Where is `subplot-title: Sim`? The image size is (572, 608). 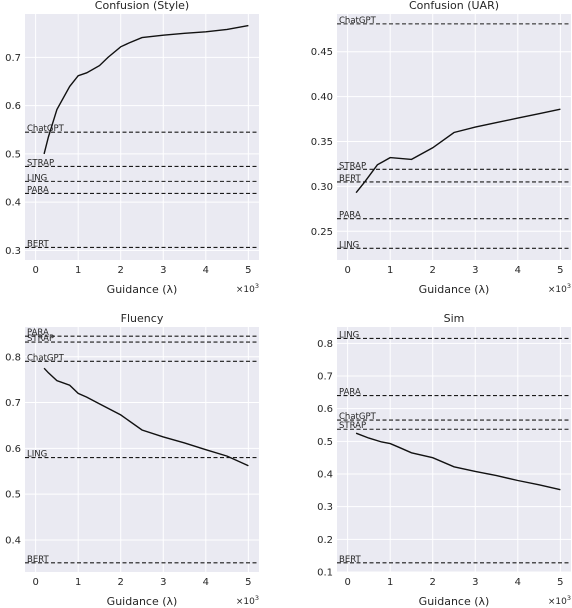 subplot-title: Sim is located at coordinates (454, 318).